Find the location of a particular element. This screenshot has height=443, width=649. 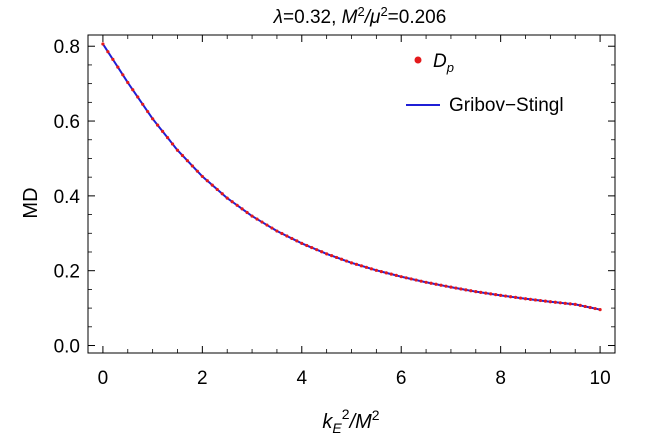

chart-title: λ=0.32, M2/μ2=0.206 is located at coordinates (360, 16).